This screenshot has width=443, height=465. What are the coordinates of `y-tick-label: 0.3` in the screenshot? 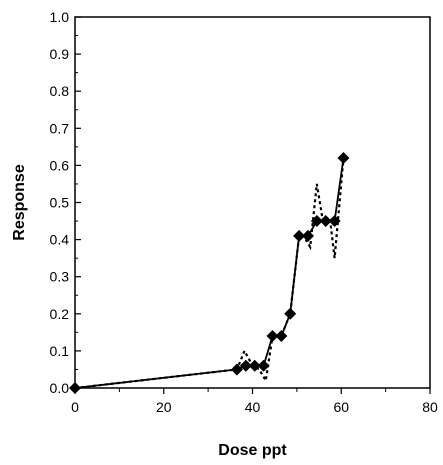 It's located at (60, 277).